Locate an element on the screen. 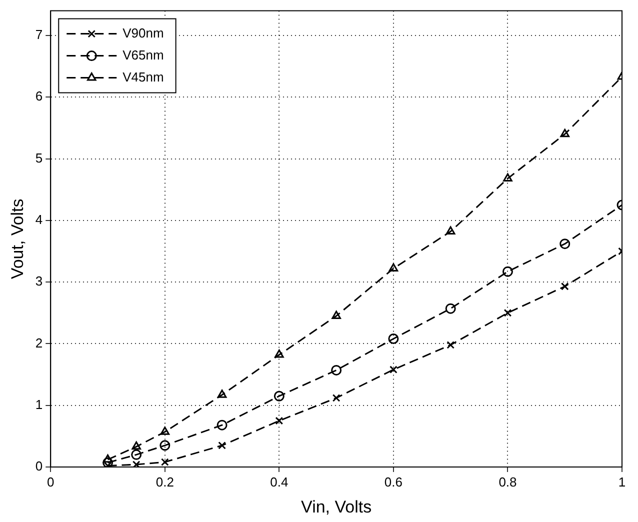 This screenshot has height=522, width=638. x-tick-label: 0.8 is located at coordinates (507, 482).